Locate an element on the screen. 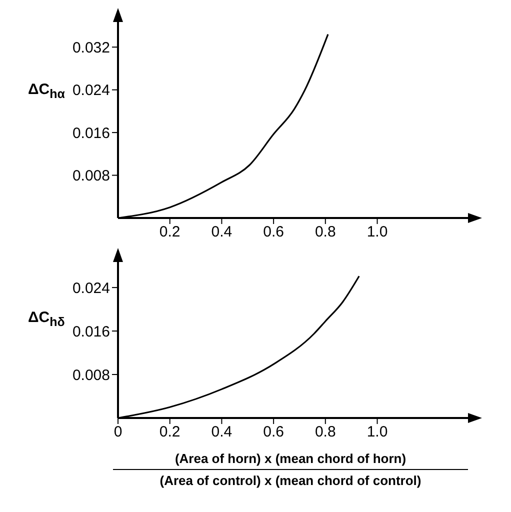 This screenshot has height=512, width=511. y-axis-title: ΔC$_{hα}$ is located at coordinates (46, 90).